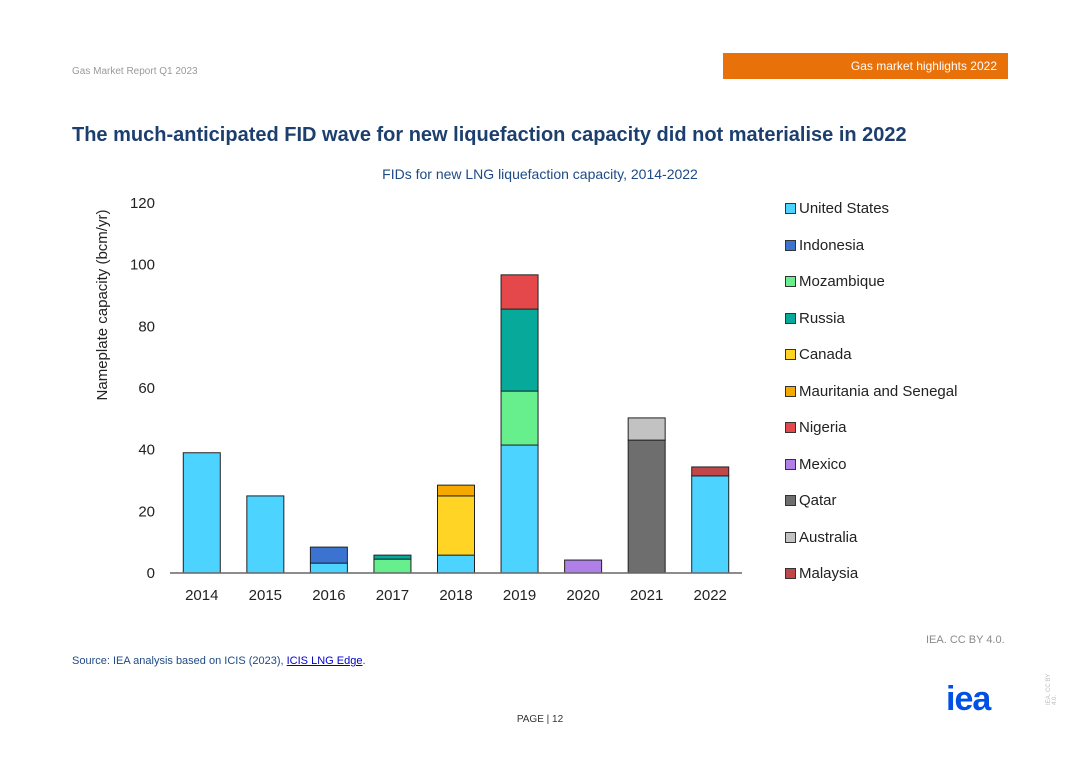 The width and height of the screenshot is (1080, 763). I want to click on legend-label: Mauritania and Senegal, so click(878, 391).